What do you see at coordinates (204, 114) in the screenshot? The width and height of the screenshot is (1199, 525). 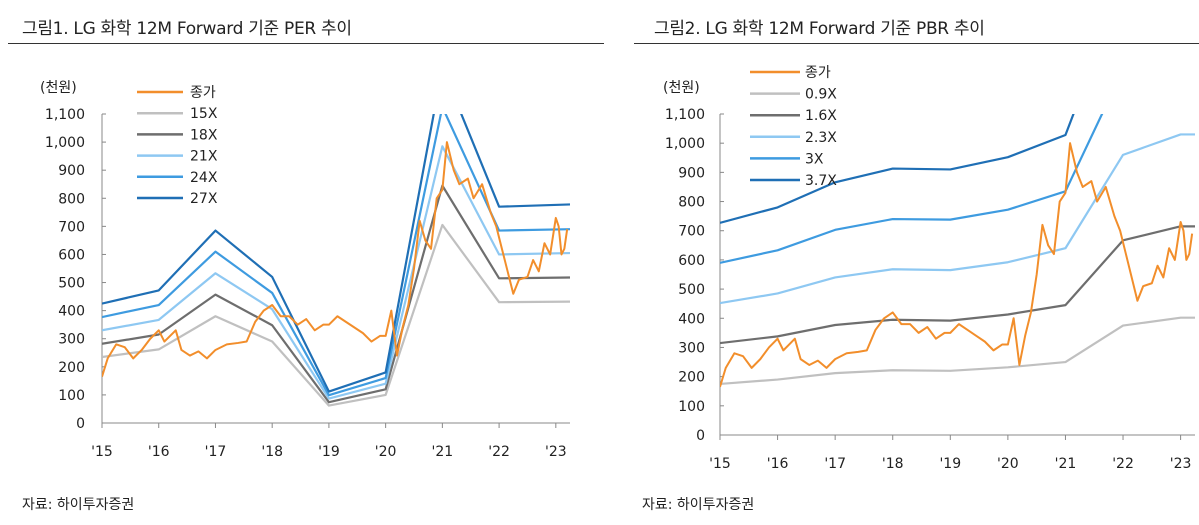 I see `legend-label: 15X` at bounding box center [204, 114].